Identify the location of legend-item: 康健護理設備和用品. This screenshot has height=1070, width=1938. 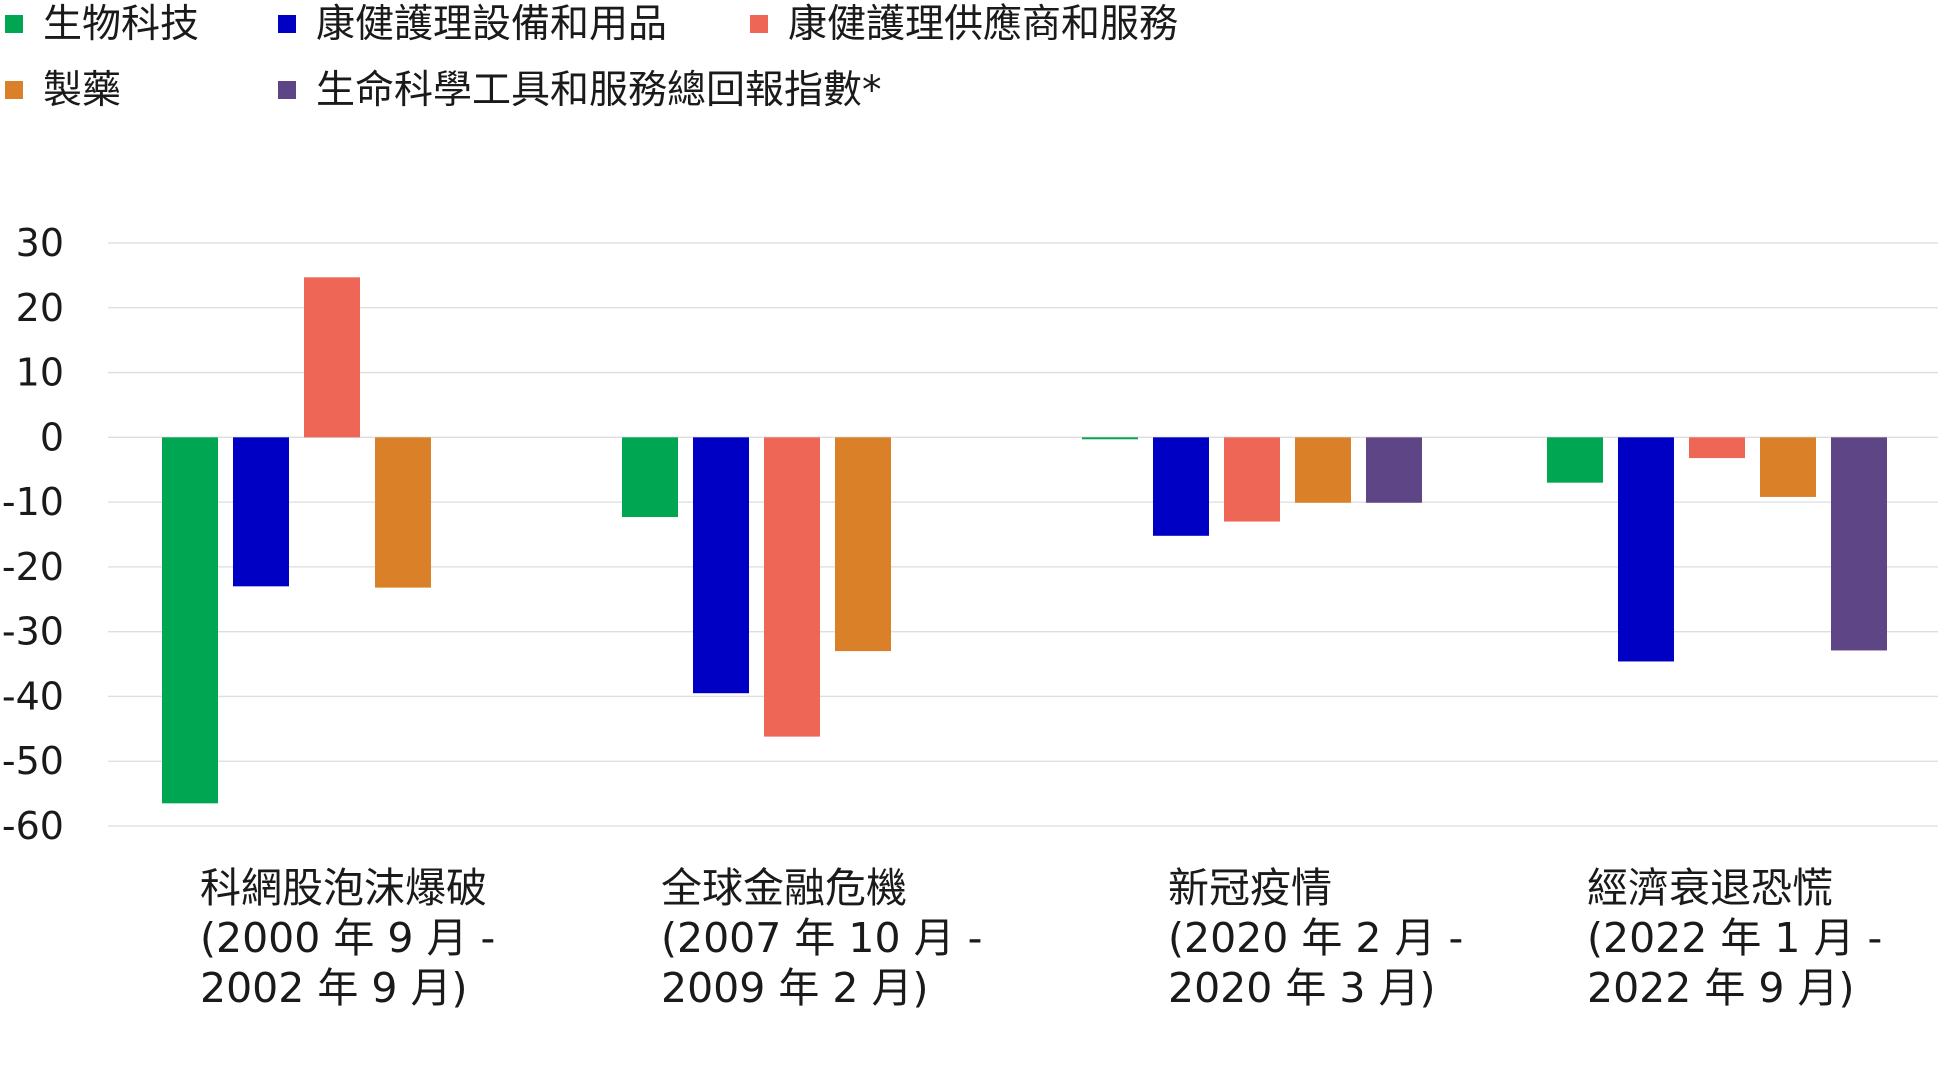
(472, 24).